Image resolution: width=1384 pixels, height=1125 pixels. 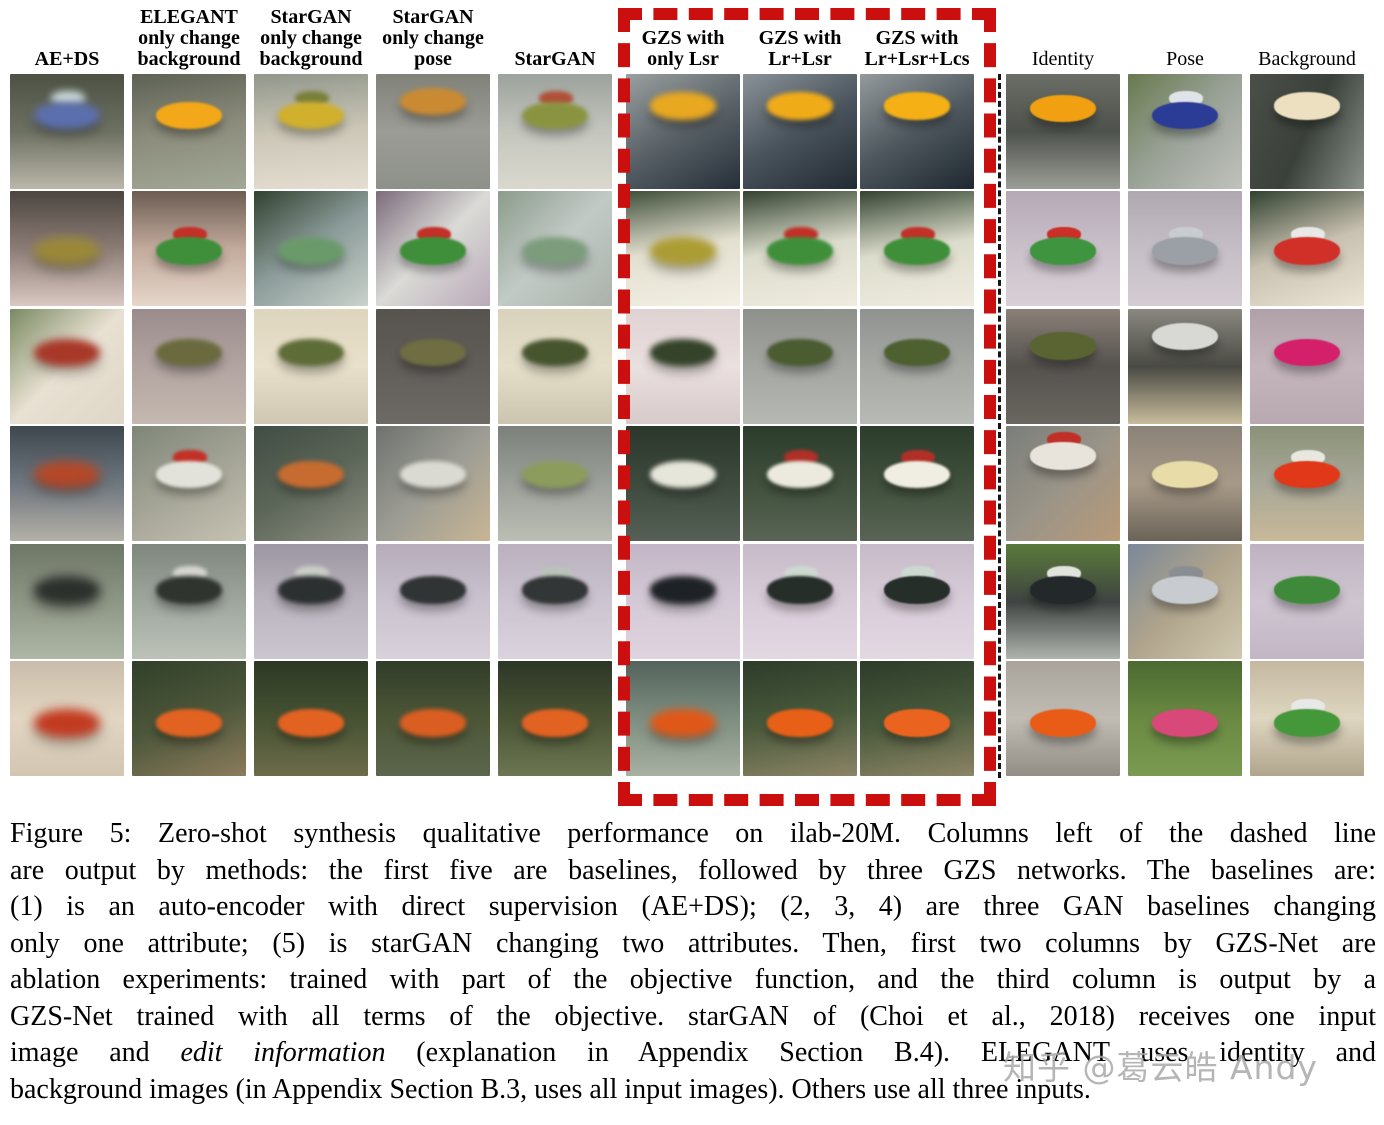 I want to click on cell-identity-row2-green-suv-red-roof, so click(x=1063, y=248).